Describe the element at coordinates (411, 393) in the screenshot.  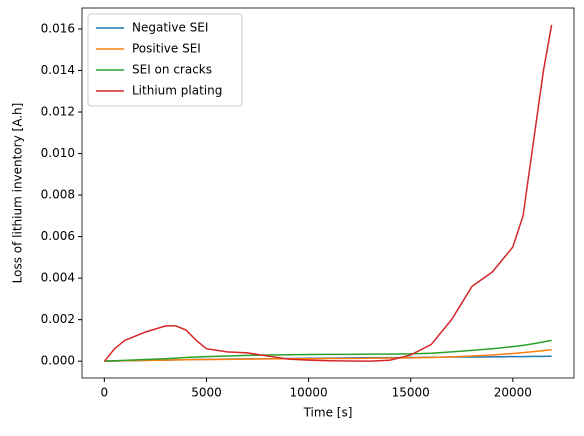
I see `x-tick-label: 15000` at that location.